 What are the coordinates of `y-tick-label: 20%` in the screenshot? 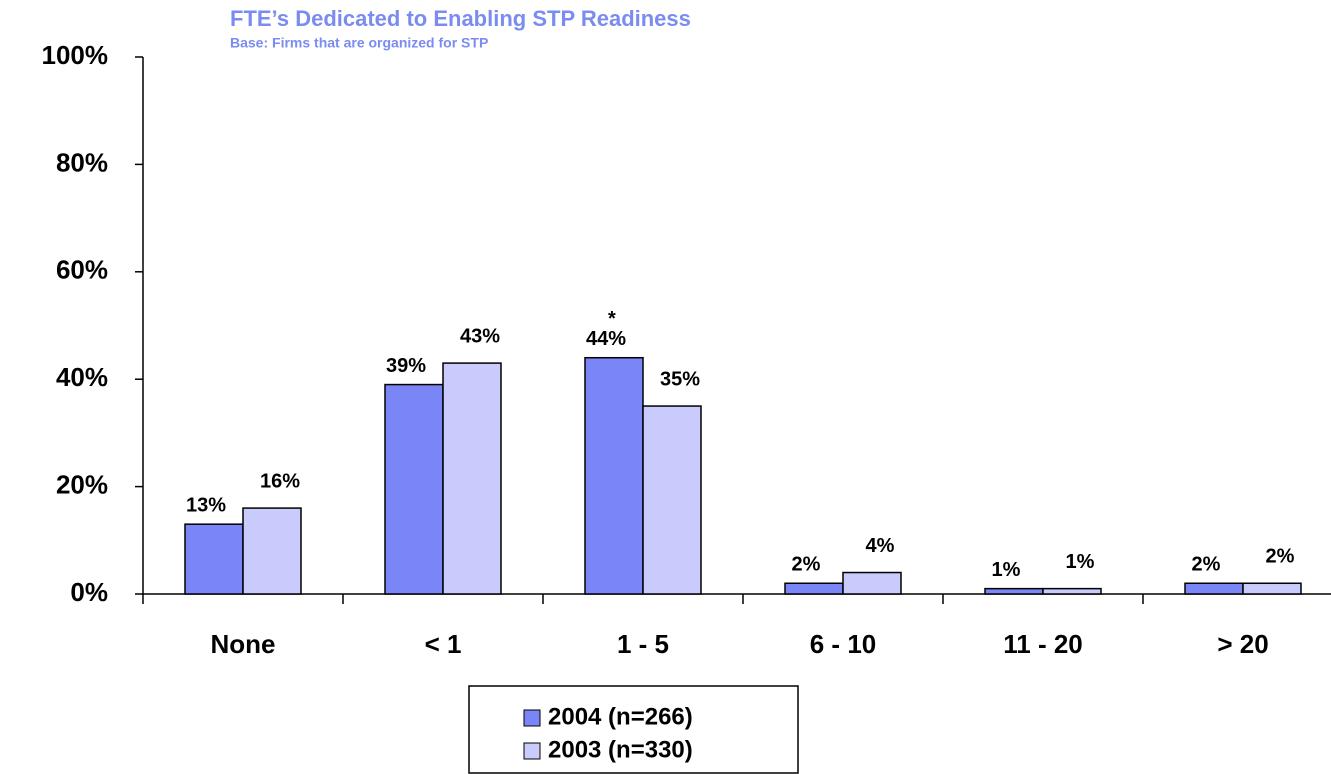 It's located at (82, 484).